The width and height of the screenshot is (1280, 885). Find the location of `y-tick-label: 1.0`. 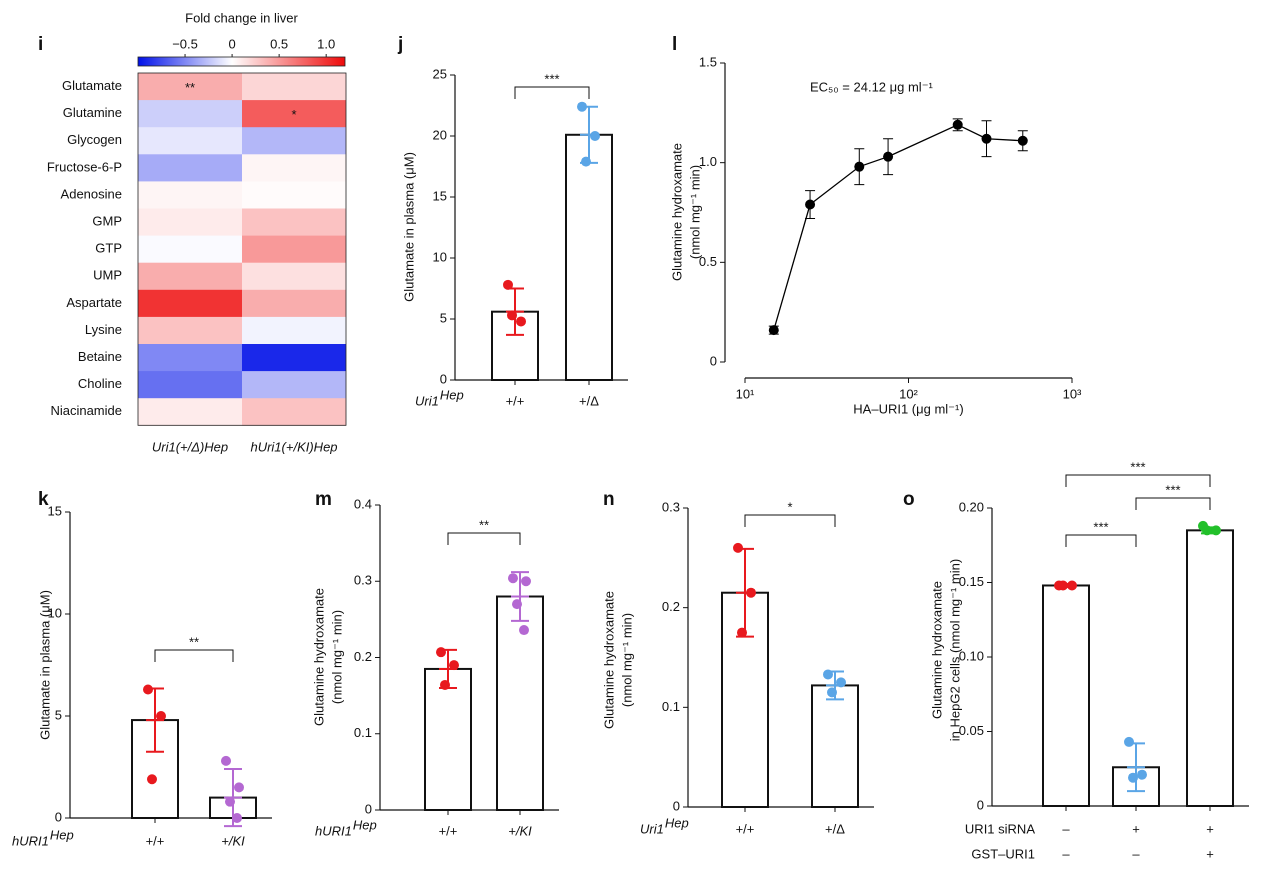

y-tick-label: 1.0 is located at coordinates (708, 161).